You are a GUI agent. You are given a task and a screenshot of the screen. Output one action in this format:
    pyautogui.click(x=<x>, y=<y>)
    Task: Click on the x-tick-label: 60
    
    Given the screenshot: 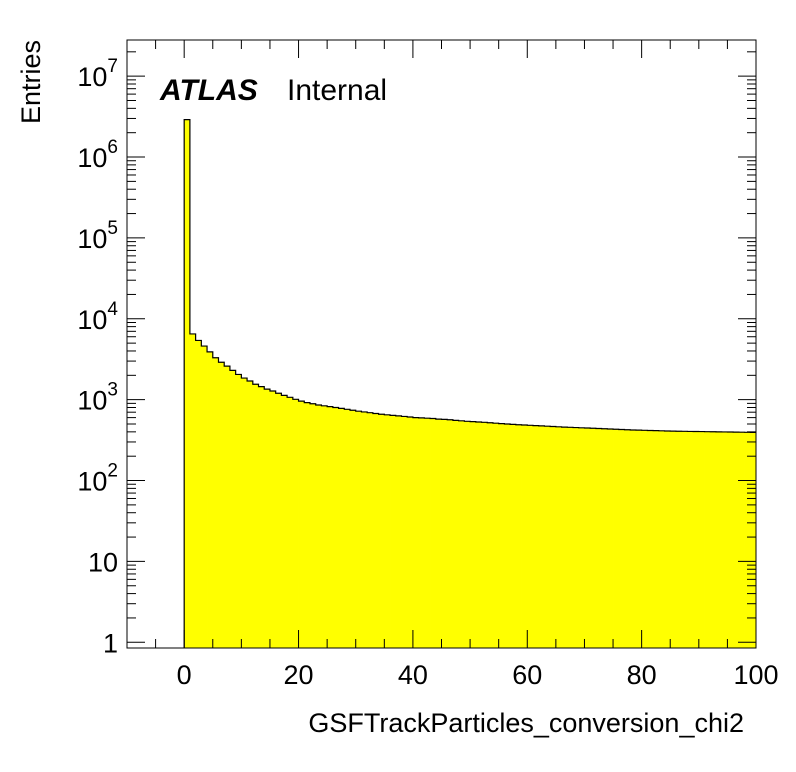 What is the action you would take?
    pyautogui.click(x=527, y=675)
    